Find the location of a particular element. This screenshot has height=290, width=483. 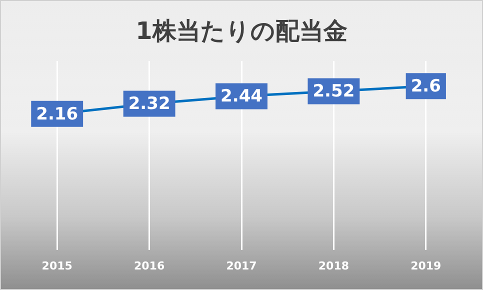

x-tick-label: 2019 is located at coordinates (426, 265).